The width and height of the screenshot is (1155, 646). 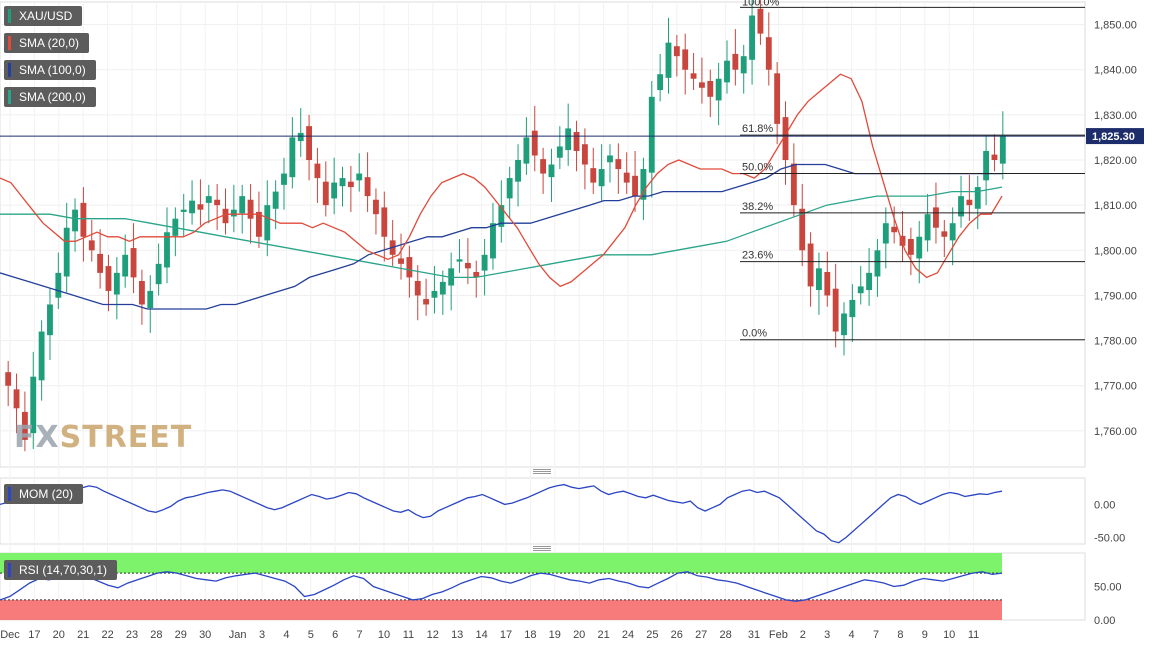 I want to click on date-tick-label: 14, so click(x=481, y=635).